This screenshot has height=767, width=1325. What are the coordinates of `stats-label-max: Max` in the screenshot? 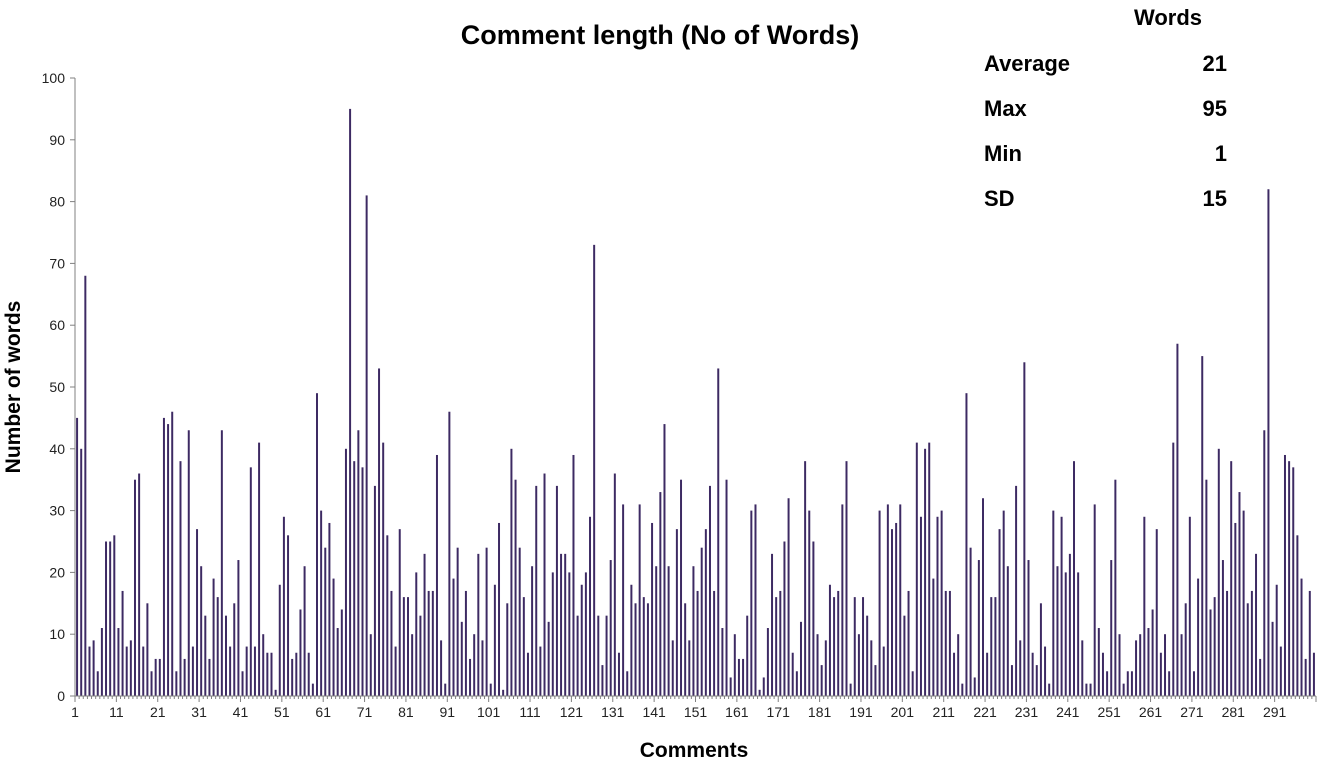 It's located at (1006, 108).